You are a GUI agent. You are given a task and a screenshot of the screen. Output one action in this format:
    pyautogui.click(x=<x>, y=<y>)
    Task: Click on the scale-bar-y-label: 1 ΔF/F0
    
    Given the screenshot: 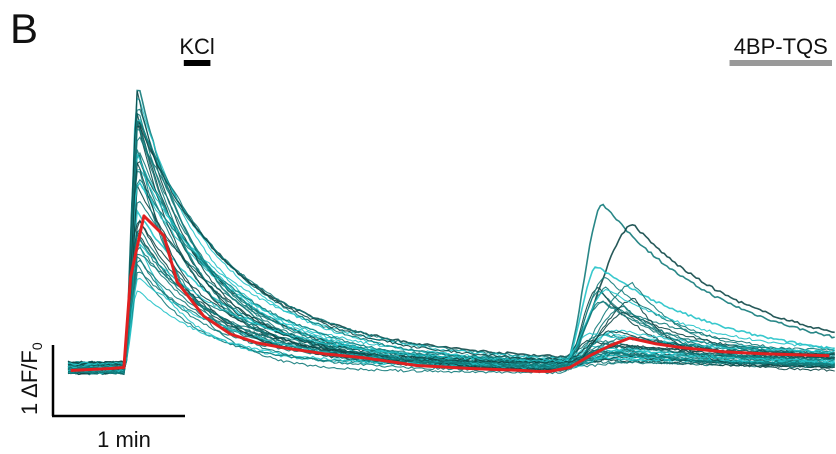 What is the action you would take?
    pyautogui.click(x=31, y=378)
    